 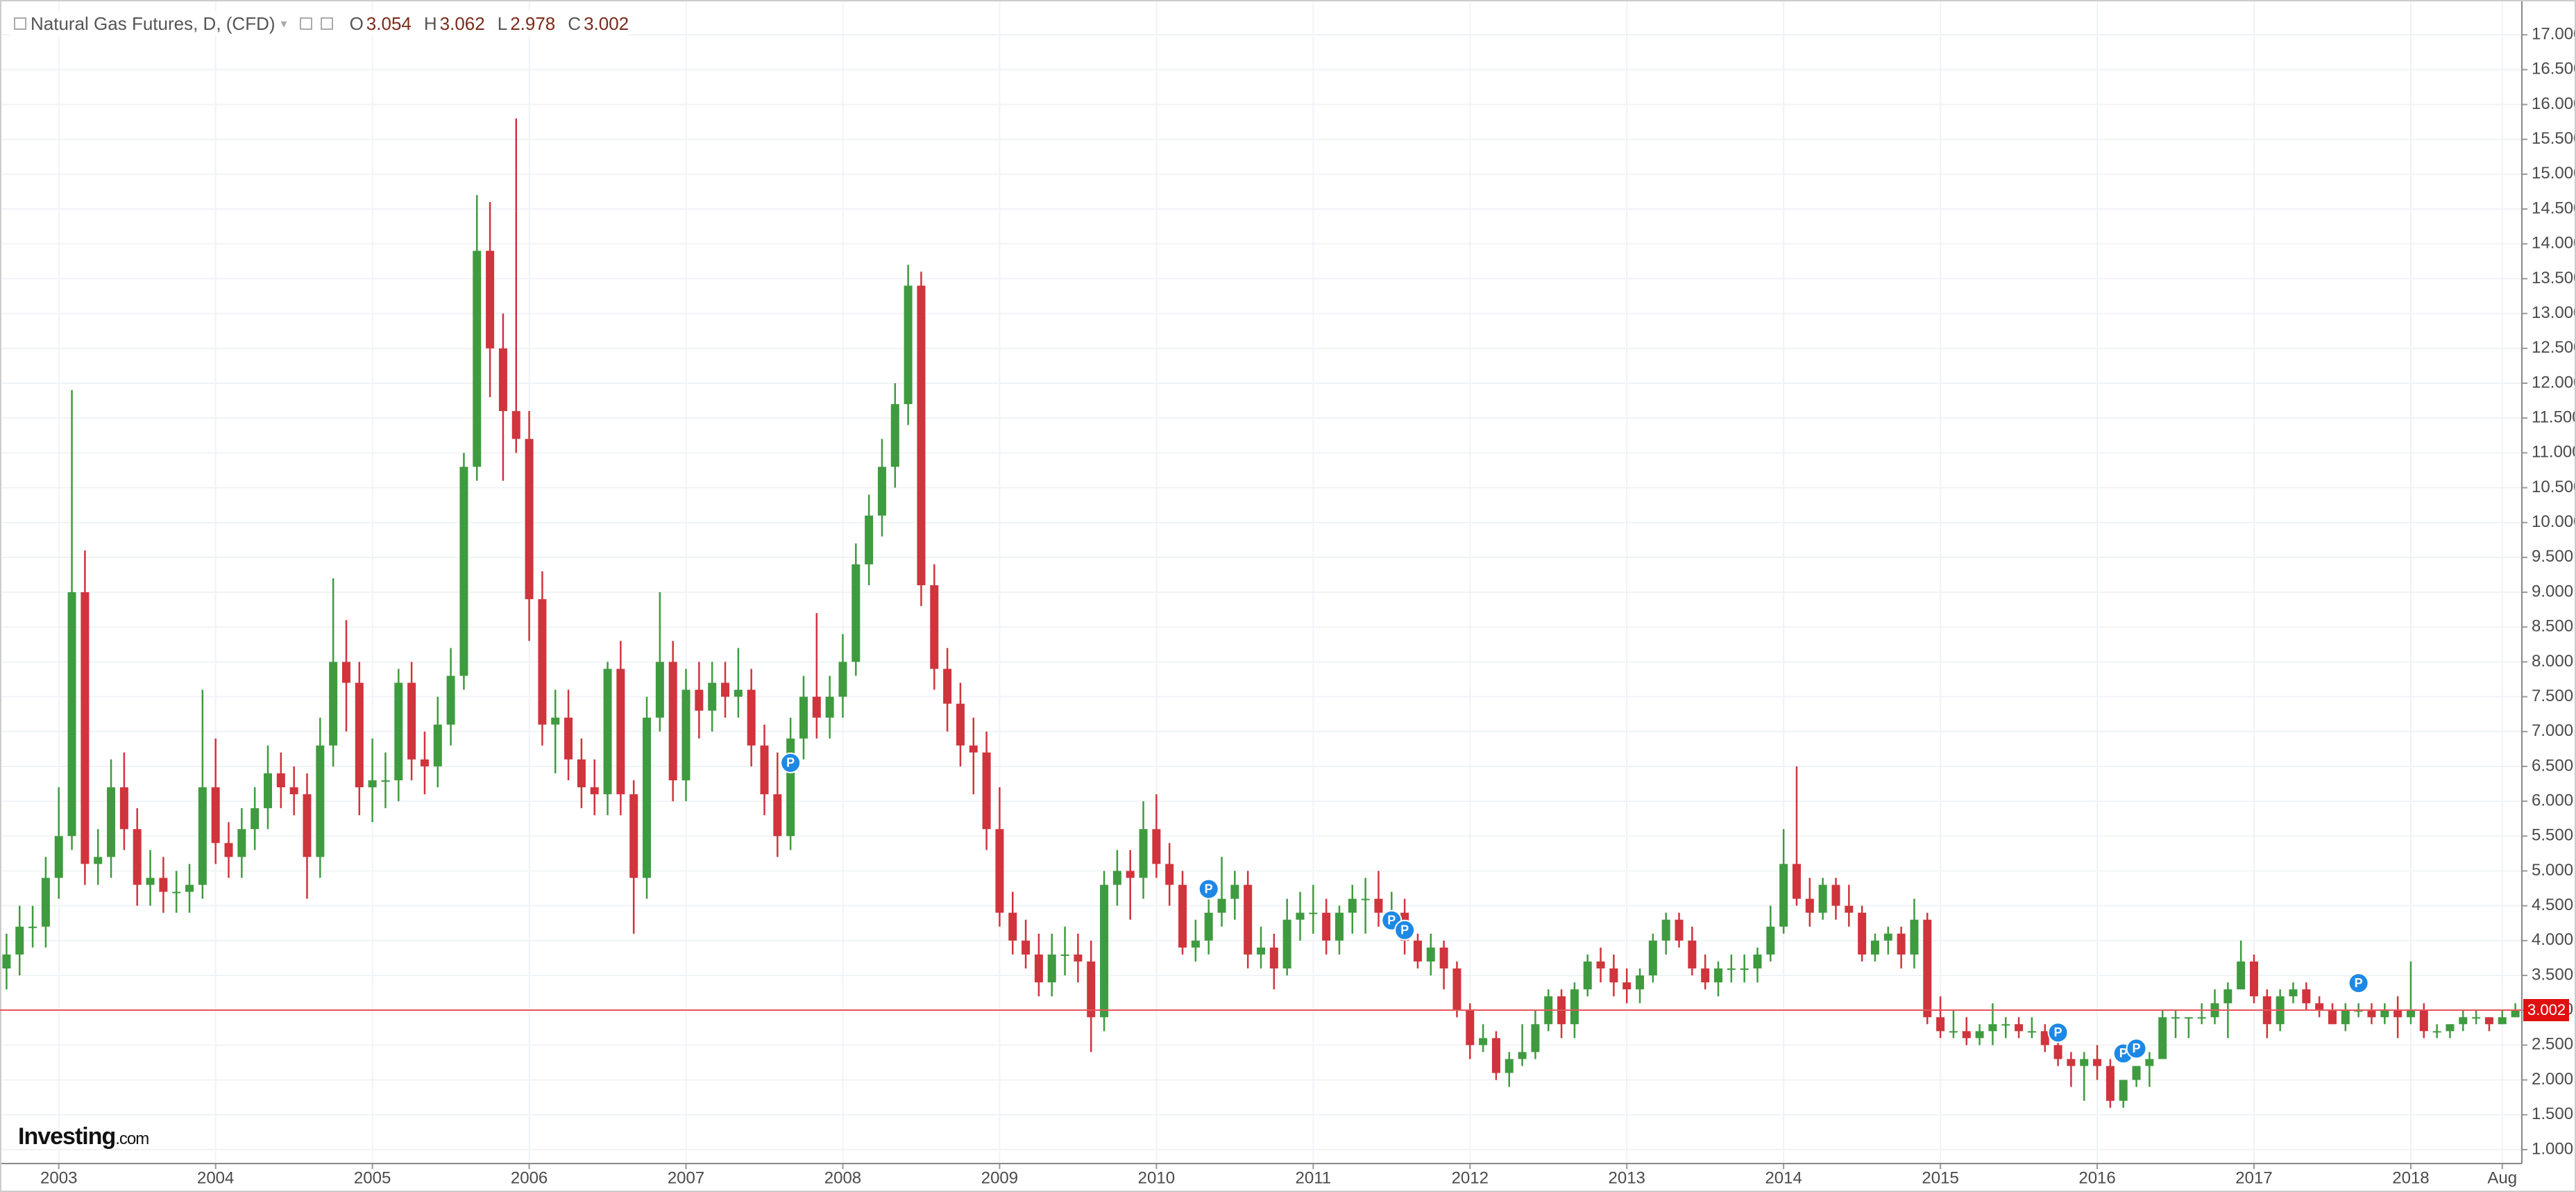 I want to click on y-tick-label: 14.500, so click(x=2554, y=208).